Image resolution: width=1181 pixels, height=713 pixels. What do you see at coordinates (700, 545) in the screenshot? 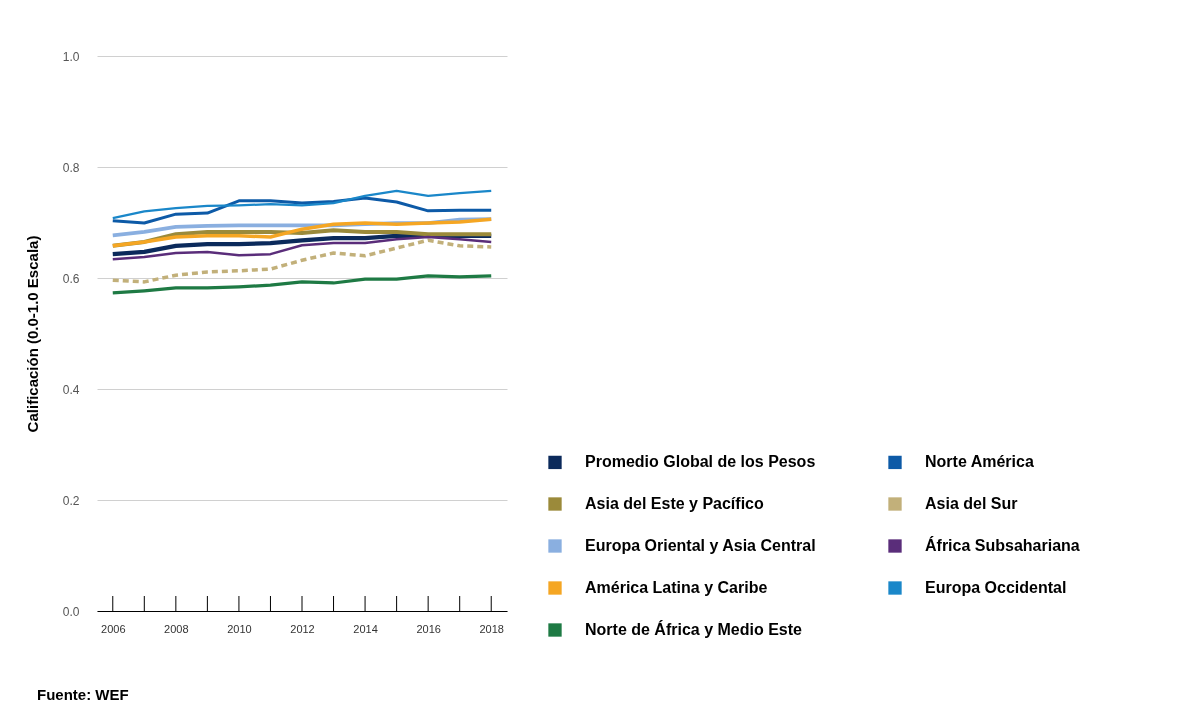
I see `legend-label: Europa Oriental y Asia Central` at bounding box center [700, 545].